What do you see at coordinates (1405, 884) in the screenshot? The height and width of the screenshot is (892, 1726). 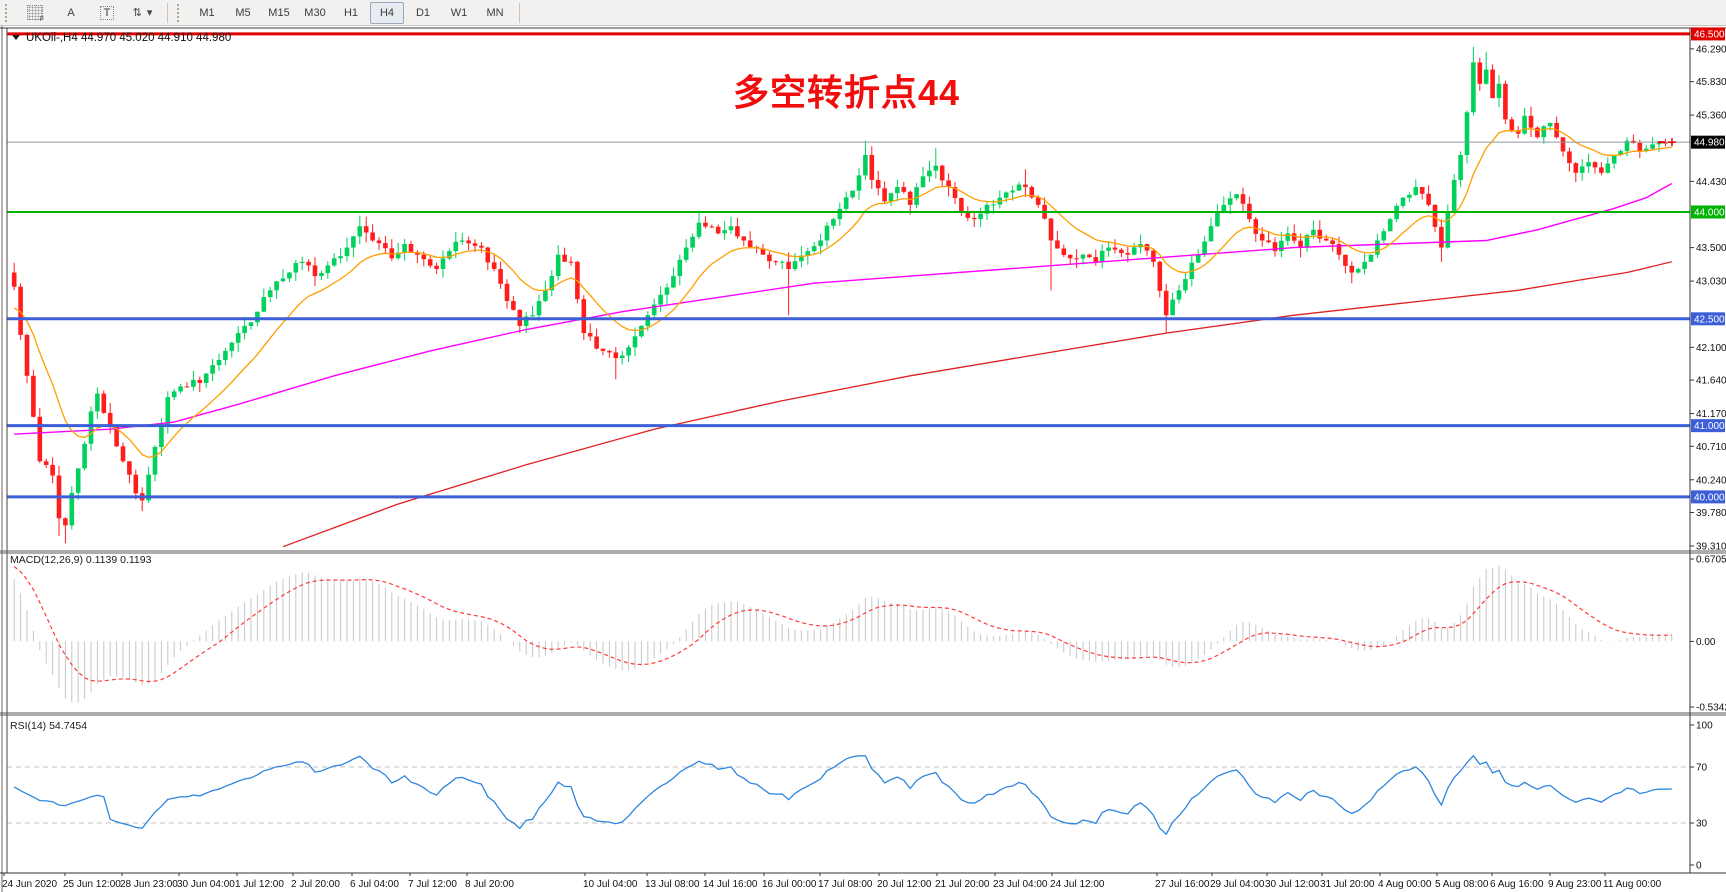 I see `time-label: 4 Aug 00:00` at bounding box center [1405, 884].